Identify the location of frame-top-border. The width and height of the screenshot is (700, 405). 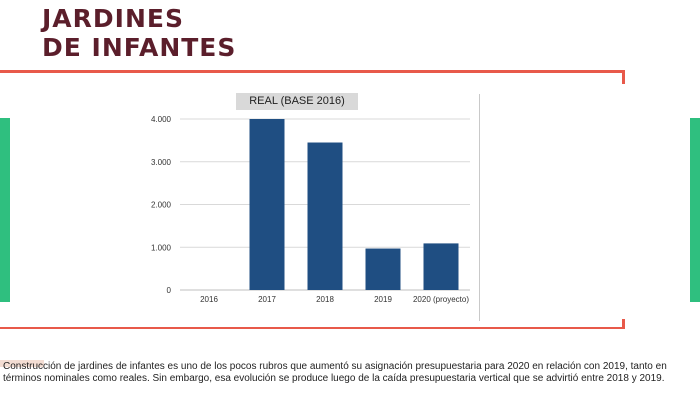
(312, 71).